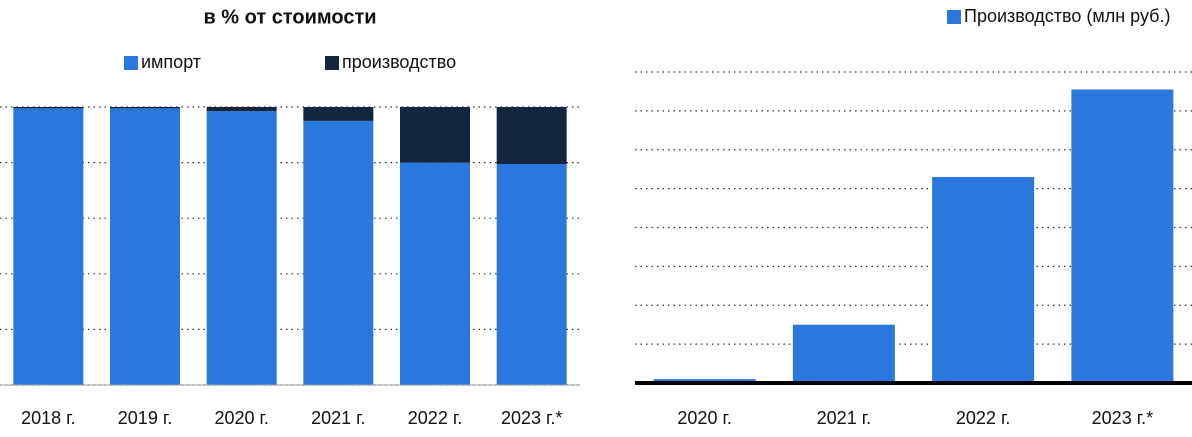  Describe the element at coordinates (289, 17) in the screenshot. I see `chart-title: в % от стоимости` at that location.